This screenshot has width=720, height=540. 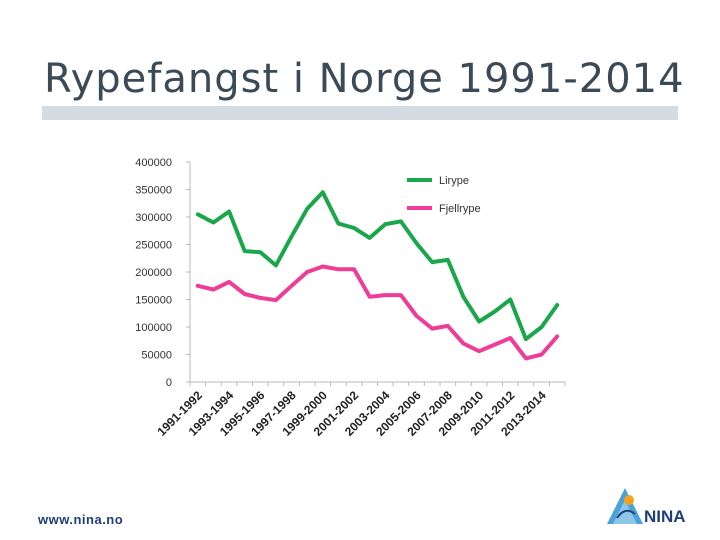 What do you see at coordinates (153, 328) in the screenshot?
I see `y-tick-label: 100000` at bounding box center [153, 328].